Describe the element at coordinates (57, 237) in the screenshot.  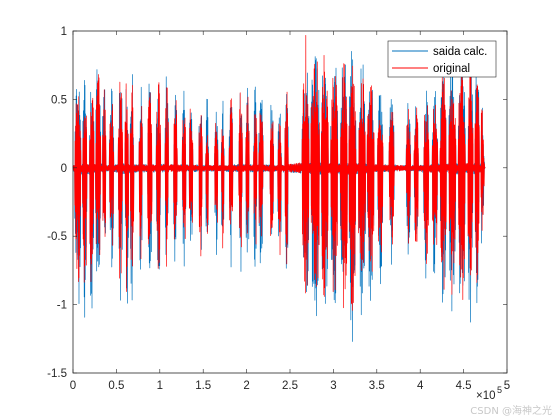
I see `y-tick-label: -0.5` at that location.